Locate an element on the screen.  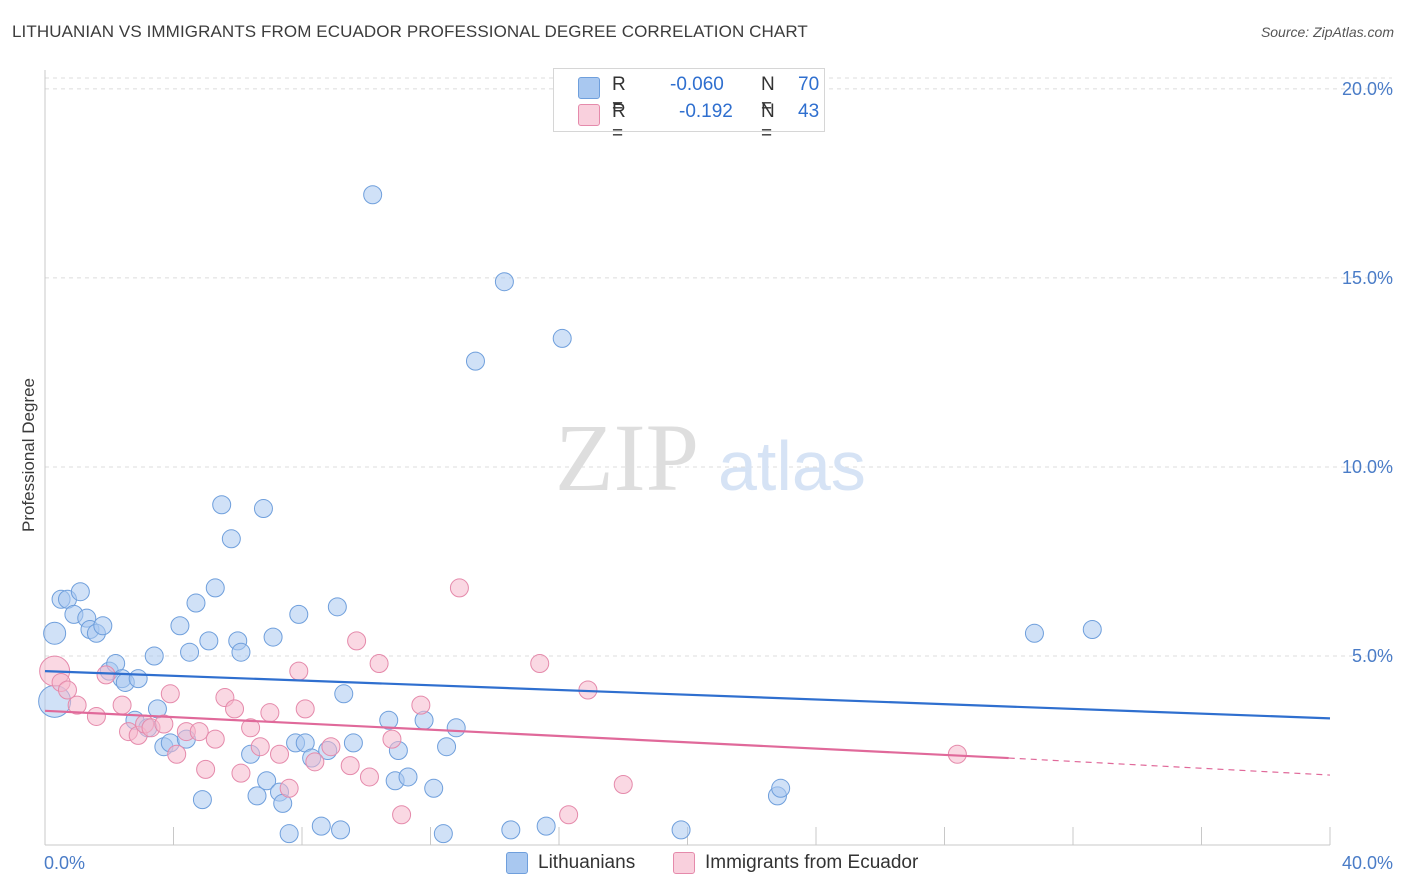
legend-n-value: 43 is located at coordinates (809, 111).